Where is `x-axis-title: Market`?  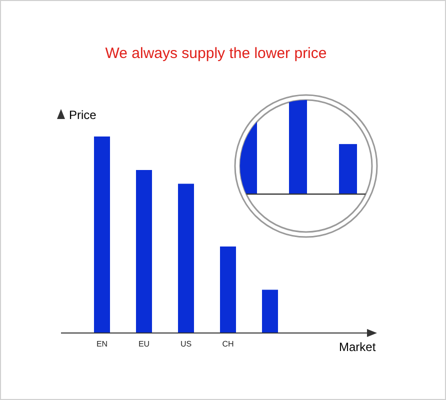 x-axis-title: Market is located at coordinates (357, 347).